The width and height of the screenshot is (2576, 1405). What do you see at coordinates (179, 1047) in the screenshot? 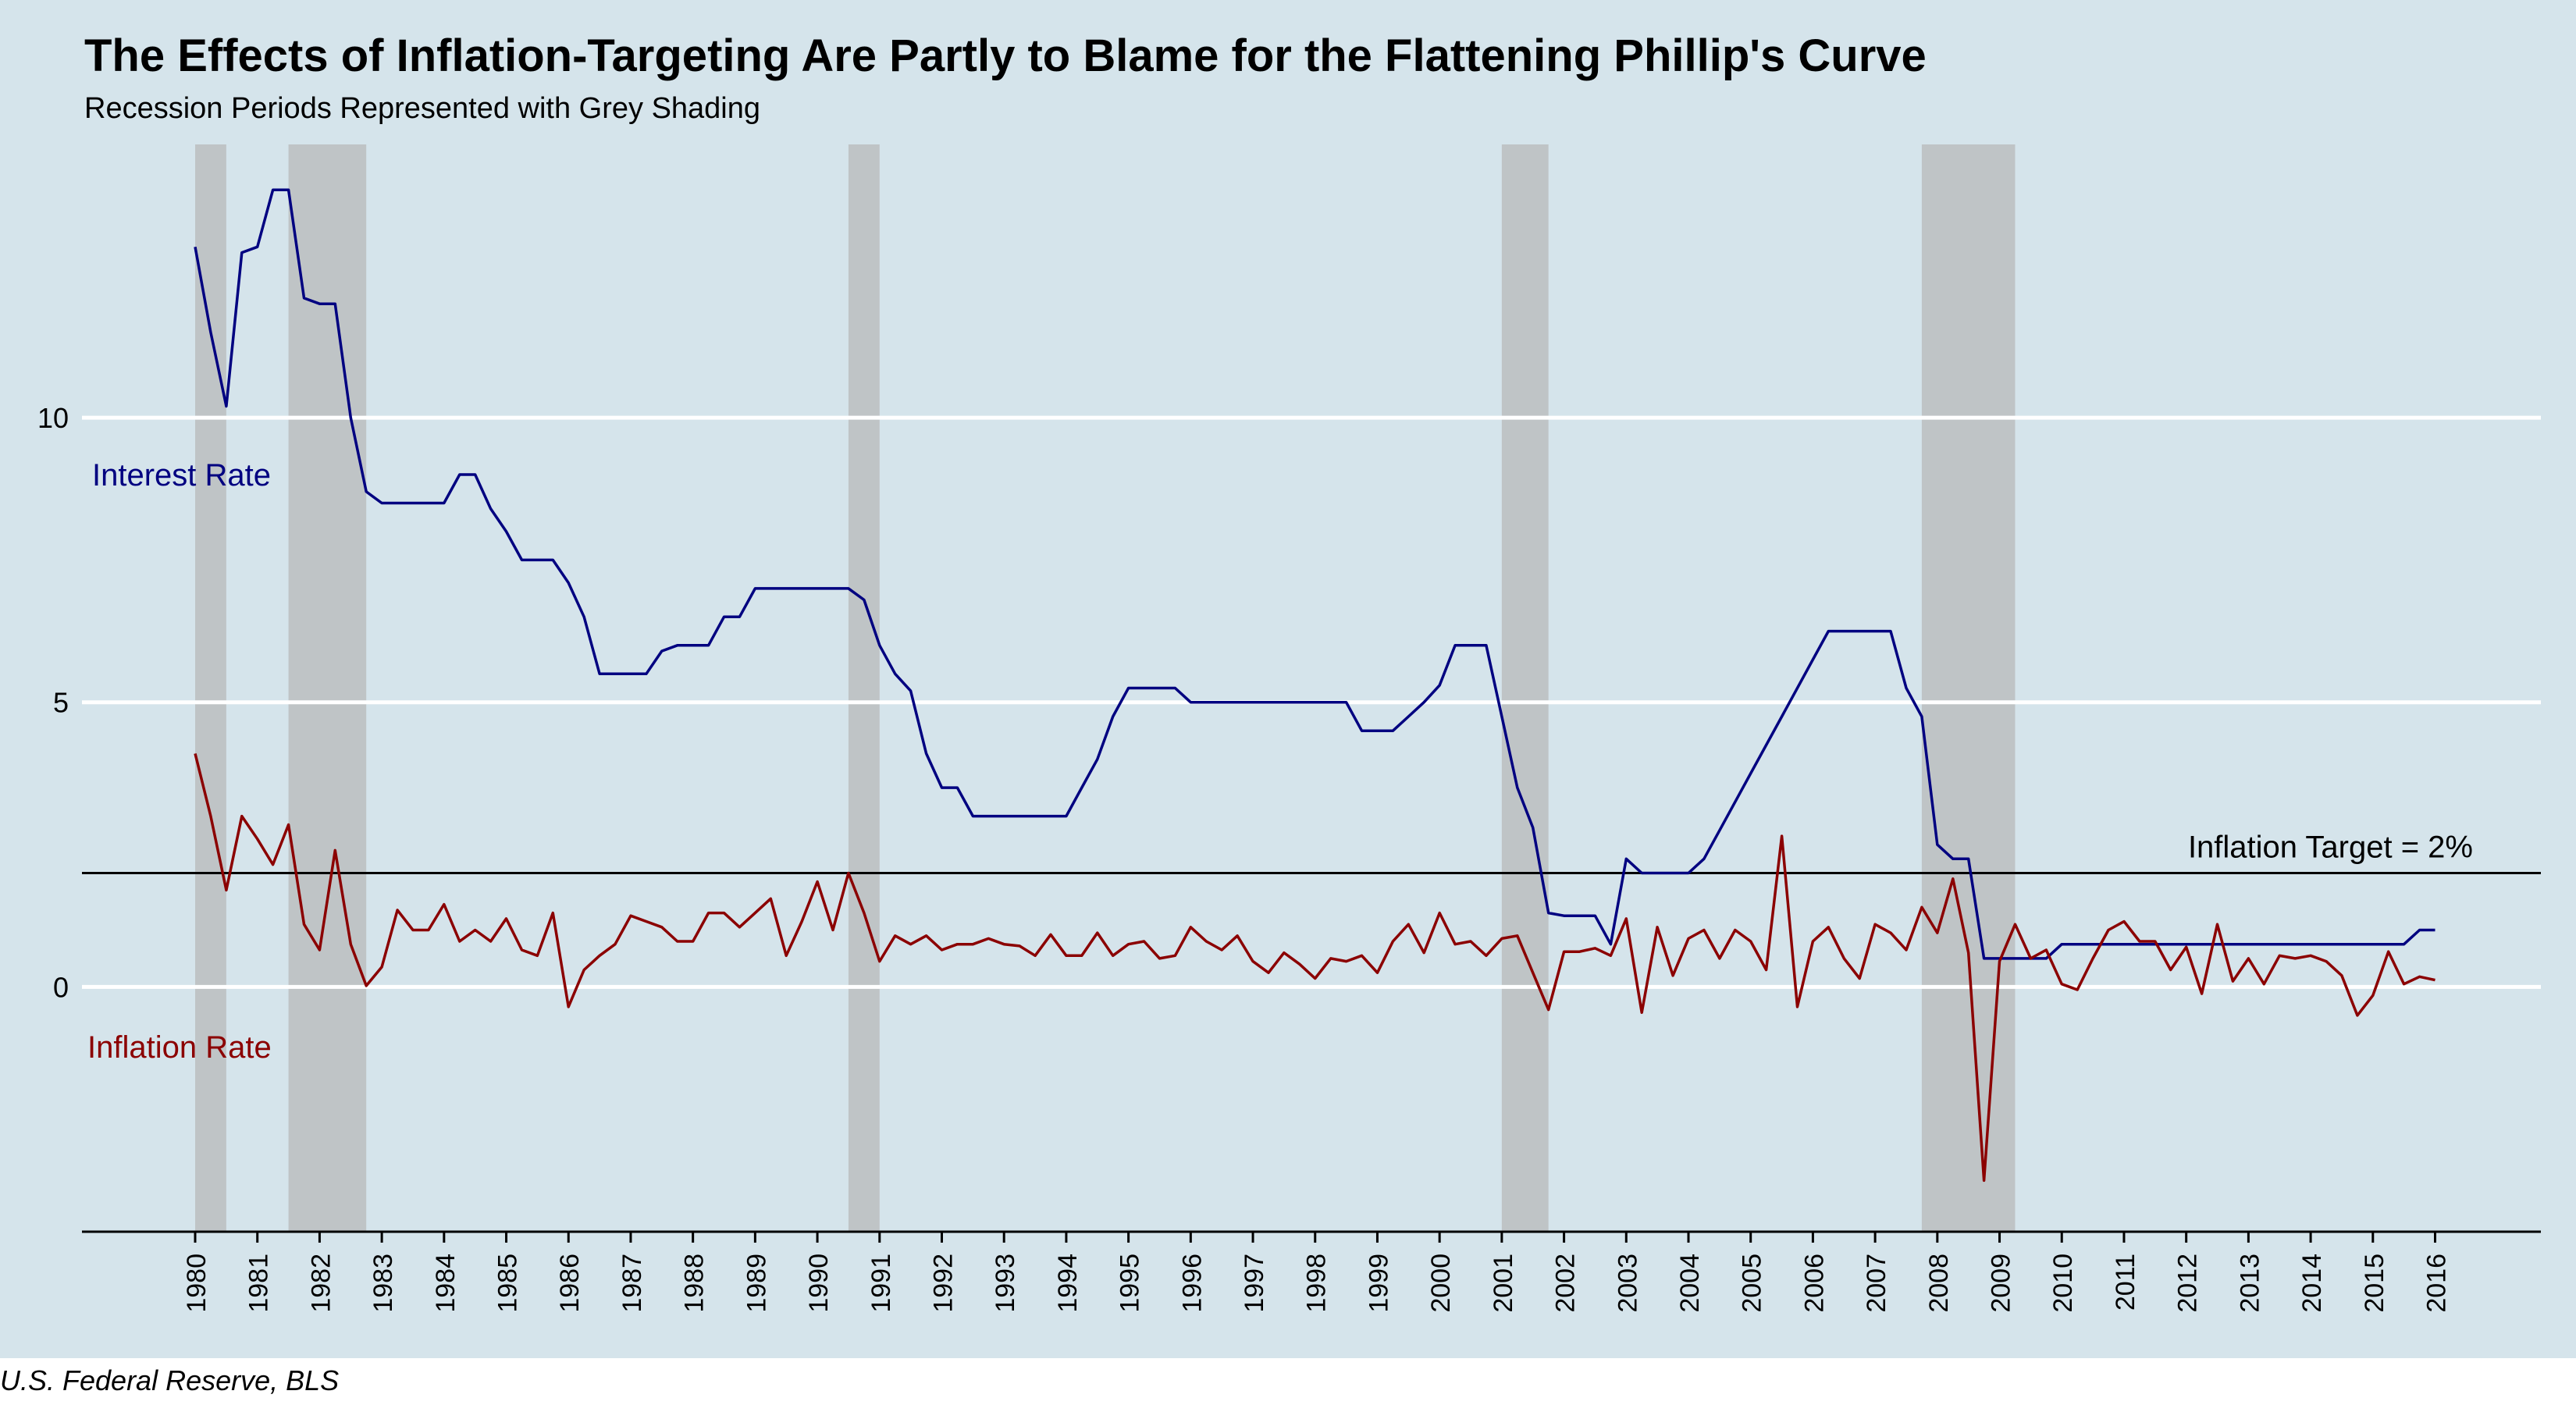
I see `series-label-inflation-rate: Inflation Rate` at bounding box center [179, 1047].